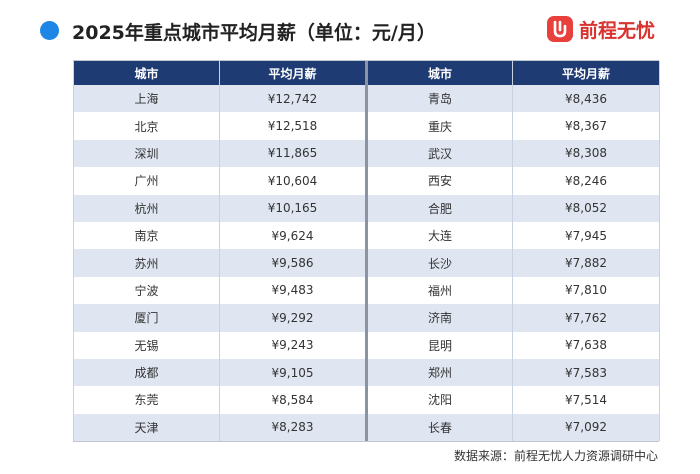 The width and height of the screenshot is (700, 474). Describe the element at coordinates (586, 181) in the screenshot. I see `salary-cell-right: ¥8,246` at that location.